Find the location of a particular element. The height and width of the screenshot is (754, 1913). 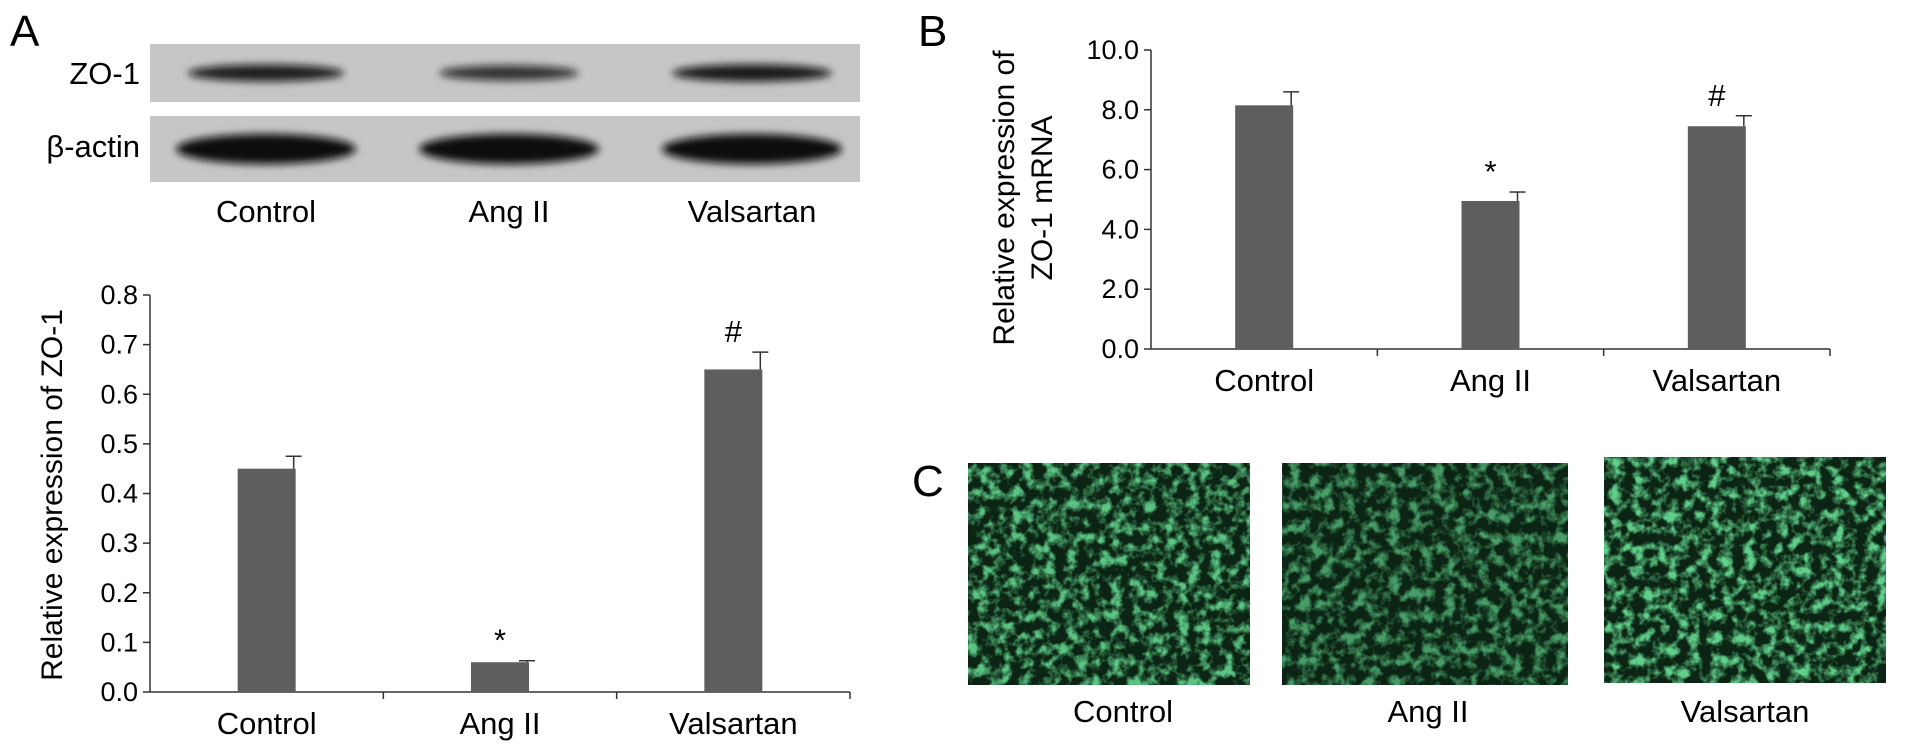

x-tick-label-a: Ang II is located at coordinates (500, 723).